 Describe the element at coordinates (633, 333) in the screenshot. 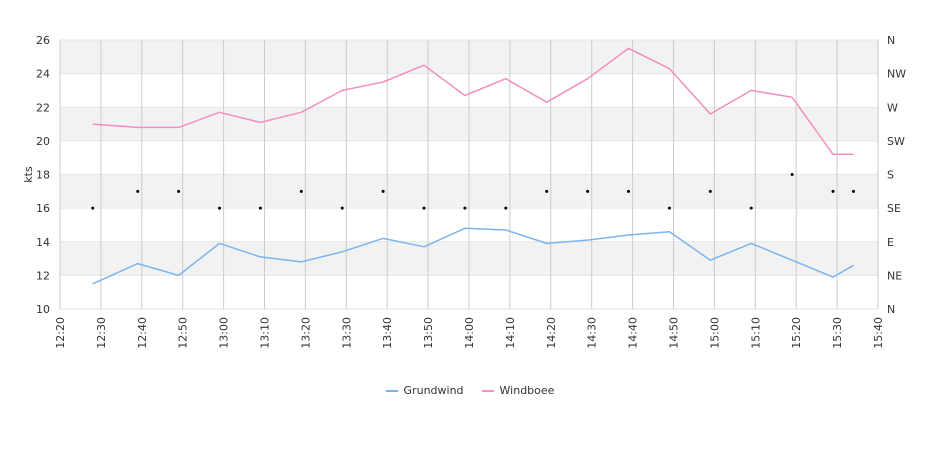

I see `x-tick-label: 14:40` at that location.